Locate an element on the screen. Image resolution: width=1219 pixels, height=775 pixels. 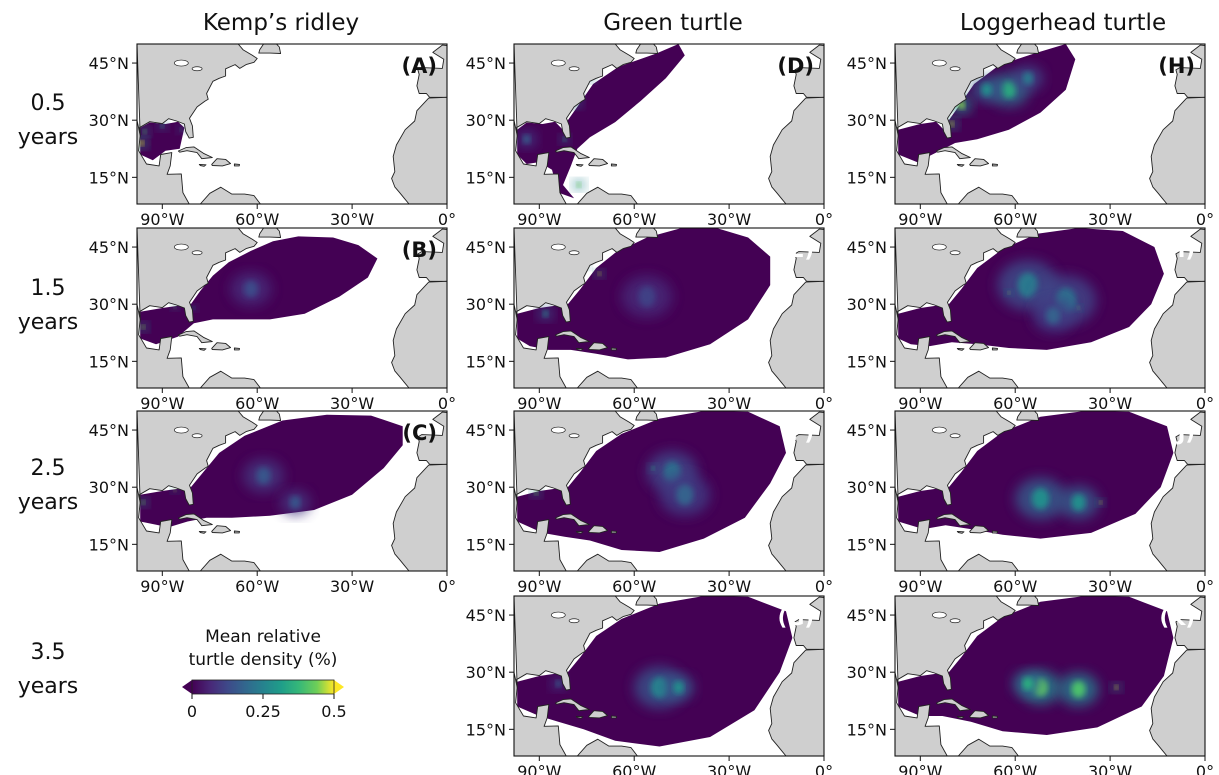
colorbar-tick-label: 0.25 is located at coordinates (263, 711).